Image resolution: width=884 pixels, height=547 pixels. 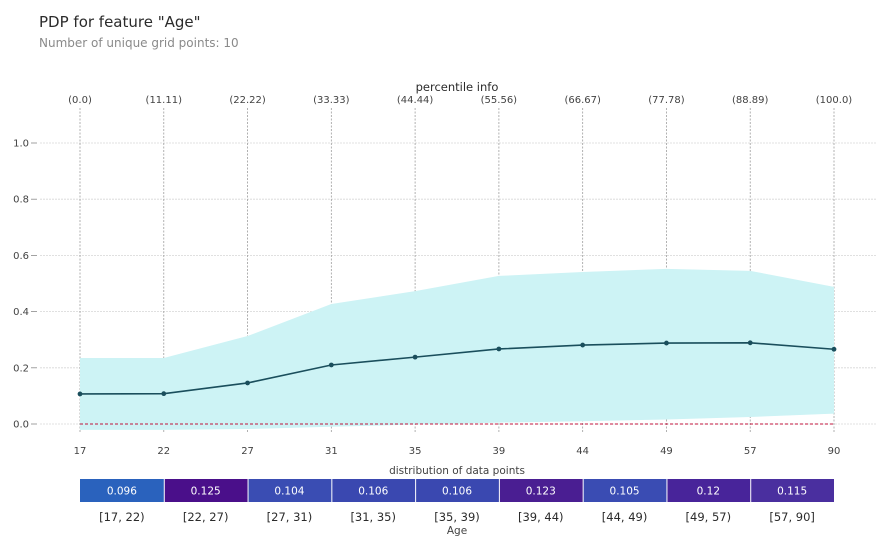 I want to click on percentile-label: (11.11), so click(x=164, y=100).